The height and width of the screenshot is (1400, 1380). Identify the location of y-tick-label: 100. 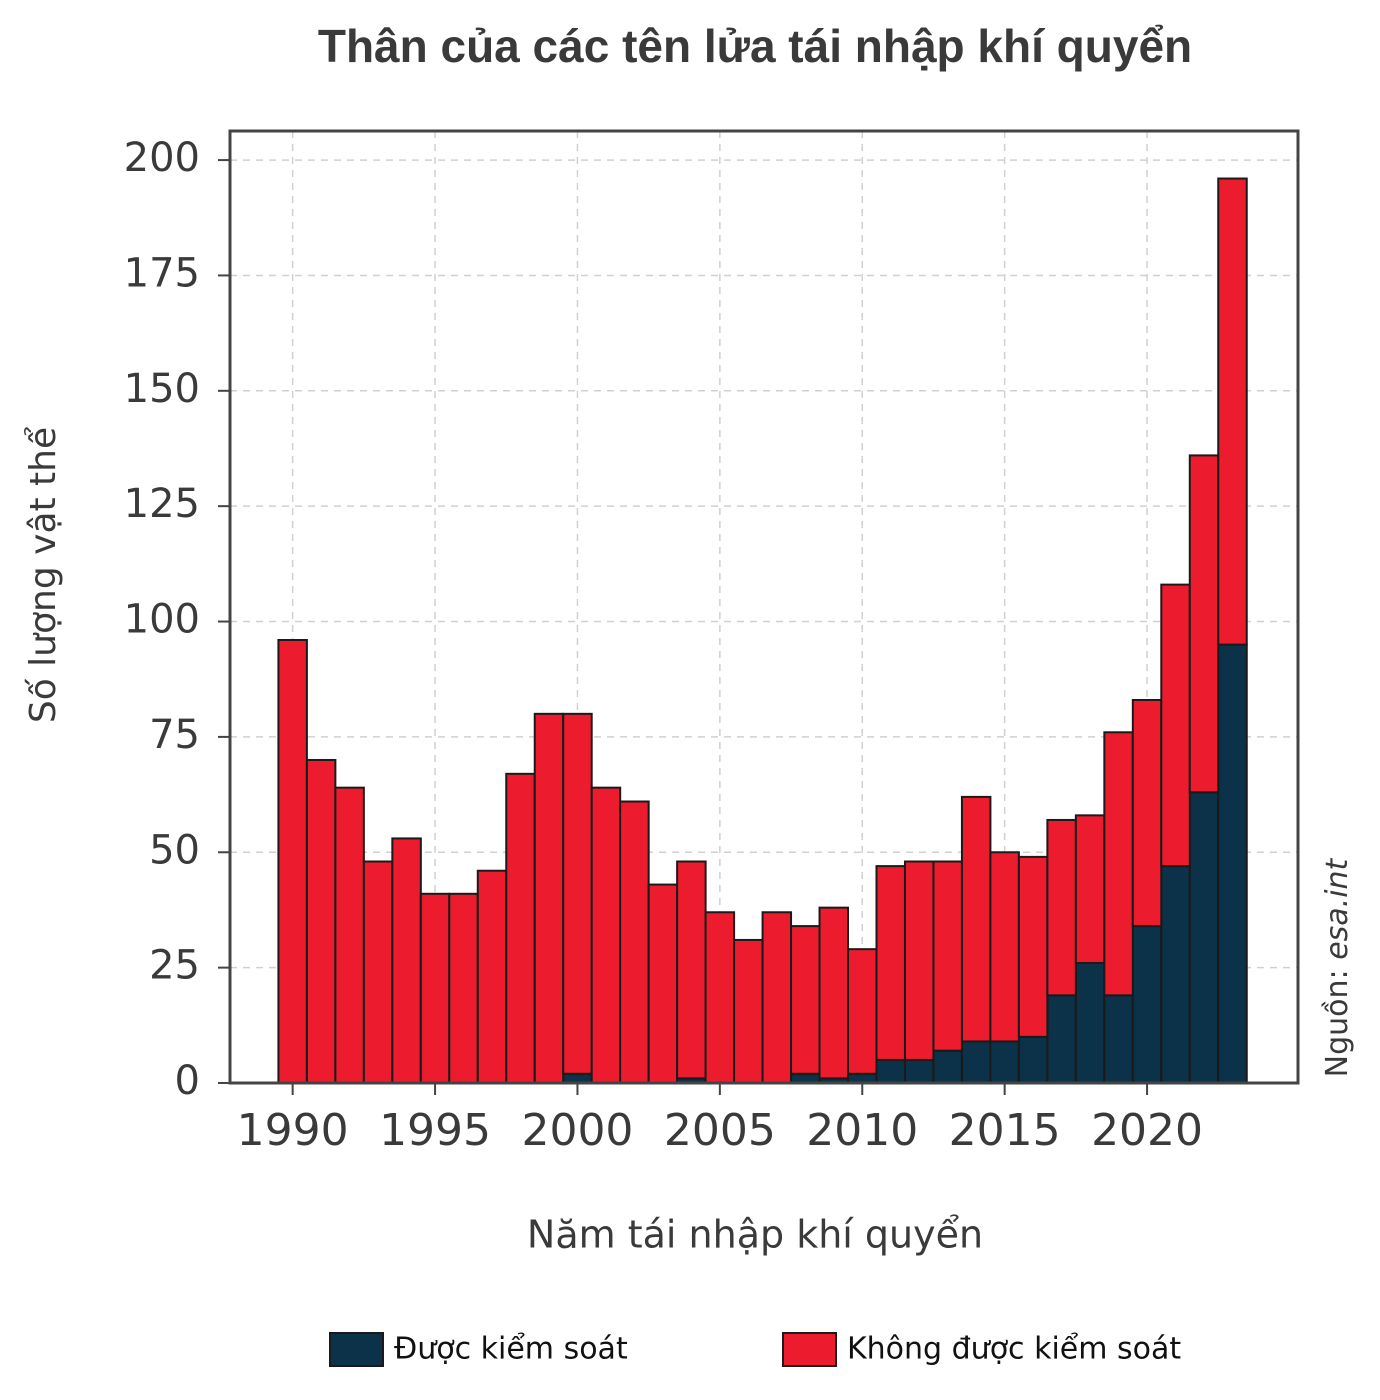
(162, 620).